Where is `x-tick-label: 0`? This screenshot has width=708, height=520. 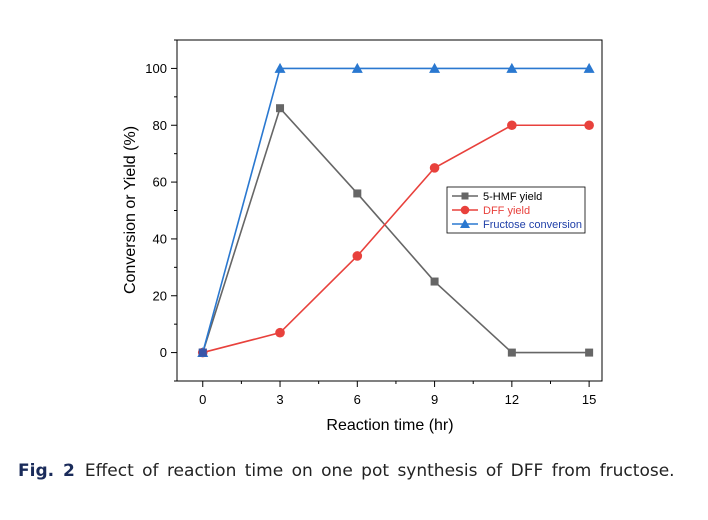
x-tick-label: 0 is located at coordinates (202, 399).